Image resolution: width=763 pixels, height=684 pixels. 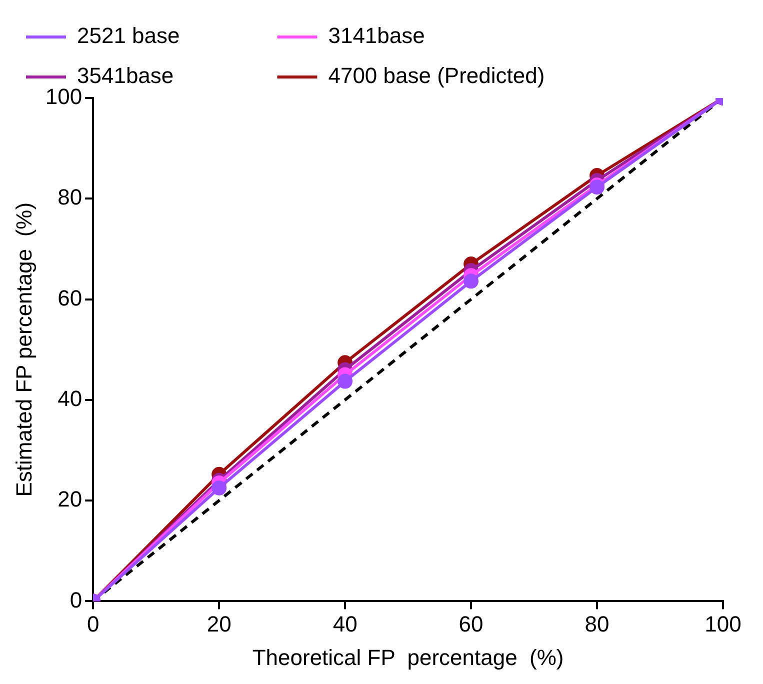 What do you see at coordinates (168, 35) in the screenshot?
I see `legend-label: 2521 base` at bounding box center [168, 35].